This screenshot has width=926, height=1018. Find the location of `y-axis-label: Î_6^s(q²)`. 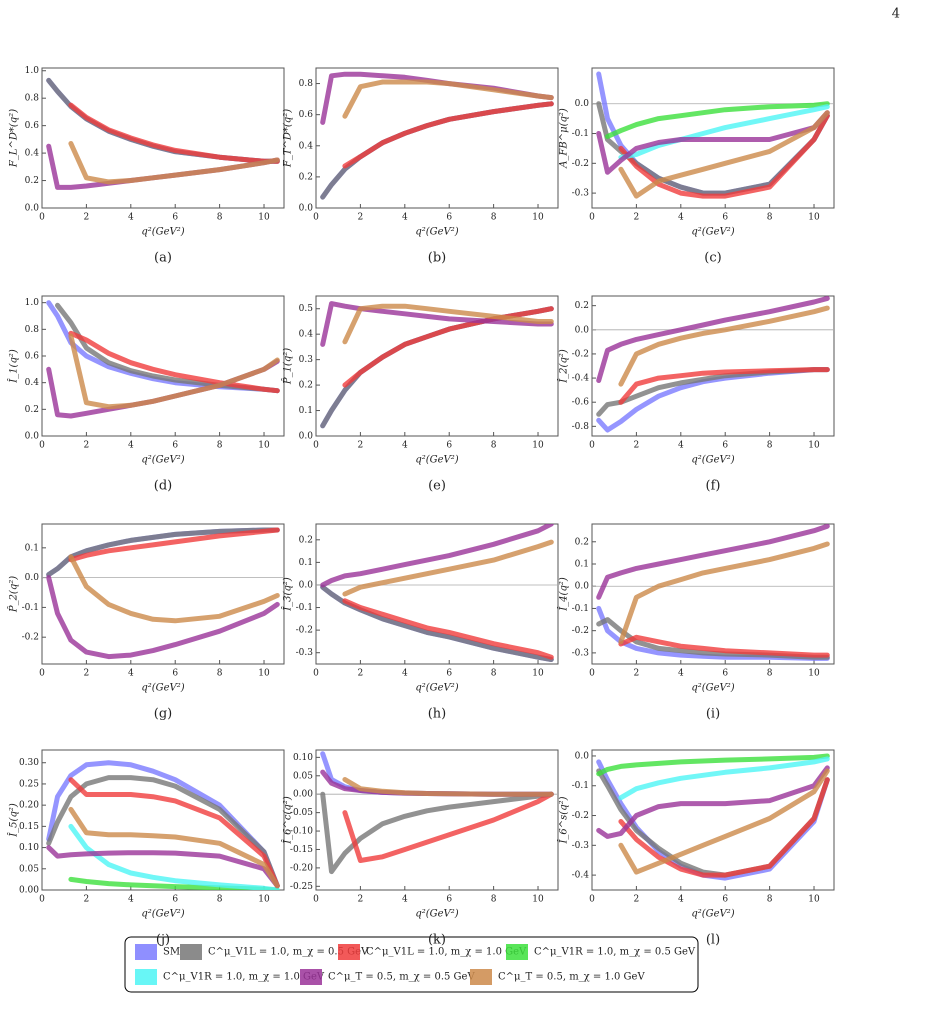

y-axis-label: Î_6^s(q²) is located at coordinates (564, 820).